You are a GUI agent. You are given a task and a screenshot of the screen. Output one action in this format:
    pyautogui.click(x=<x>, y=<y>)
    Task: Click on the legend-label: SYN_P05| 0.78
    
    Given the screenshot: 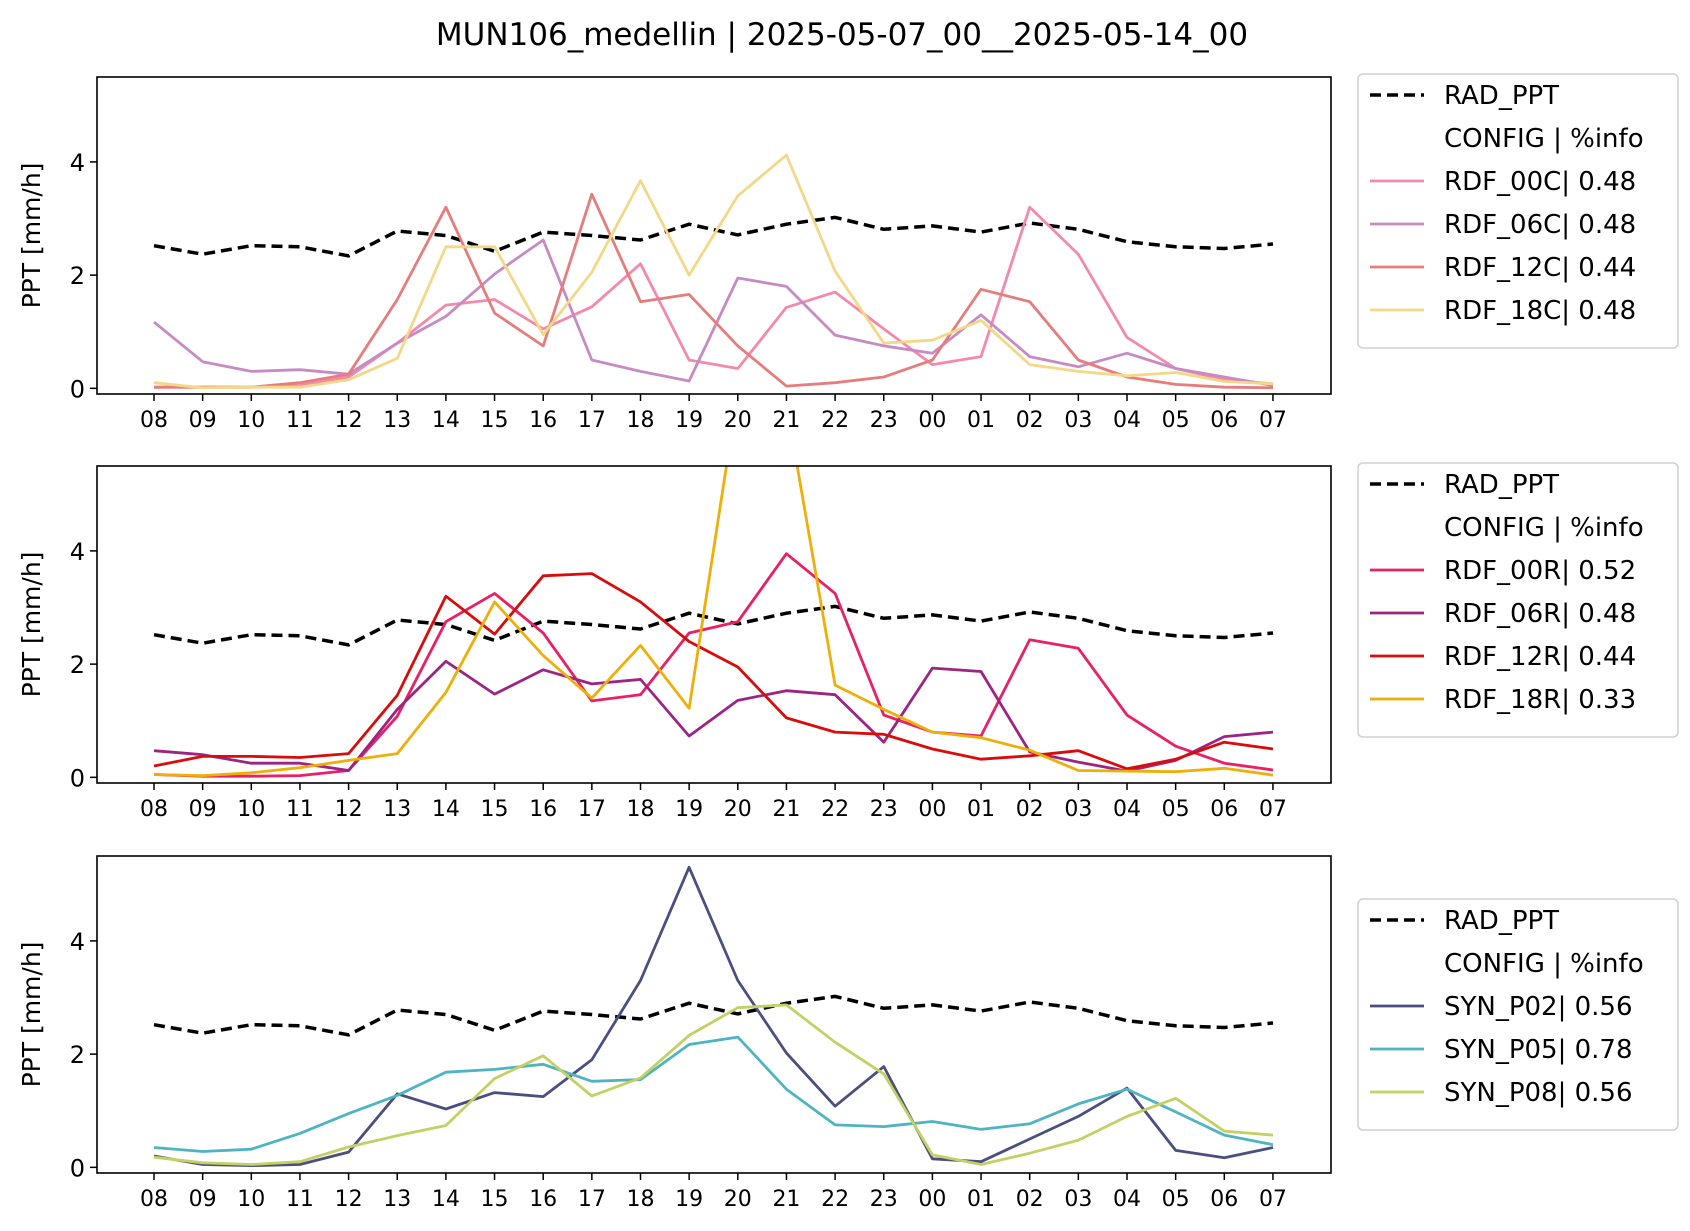 What is the action you would take?
    pyautogui.click(x=1538, y=1050)
    